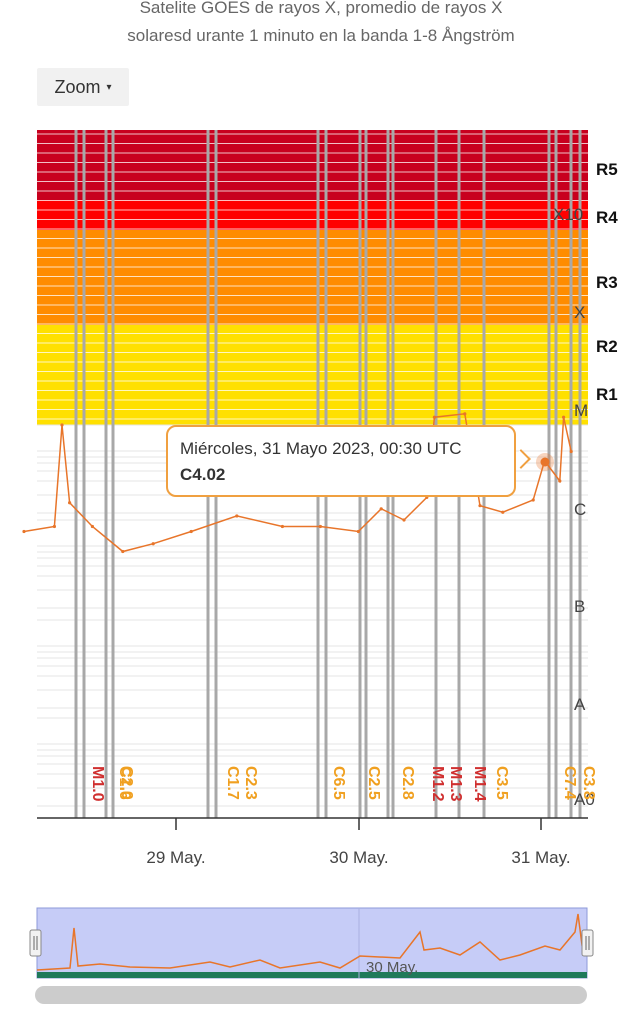 The height and width of the screenshot is (1024, 642). I want to click on navigator-series, so click(312, 942).